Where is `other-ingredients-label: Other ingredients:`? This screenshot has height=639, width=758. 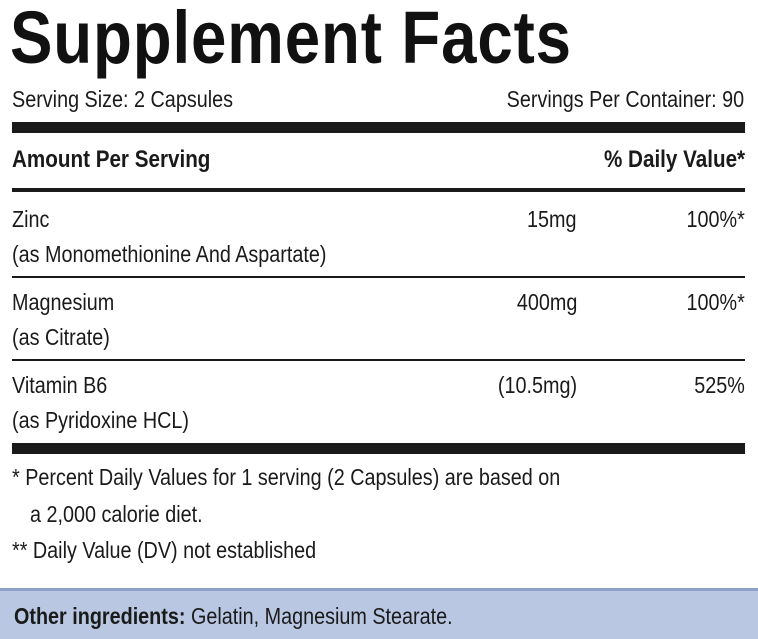 other-ingredients-label: Other ingredients: is located at coordinates (100, 616).